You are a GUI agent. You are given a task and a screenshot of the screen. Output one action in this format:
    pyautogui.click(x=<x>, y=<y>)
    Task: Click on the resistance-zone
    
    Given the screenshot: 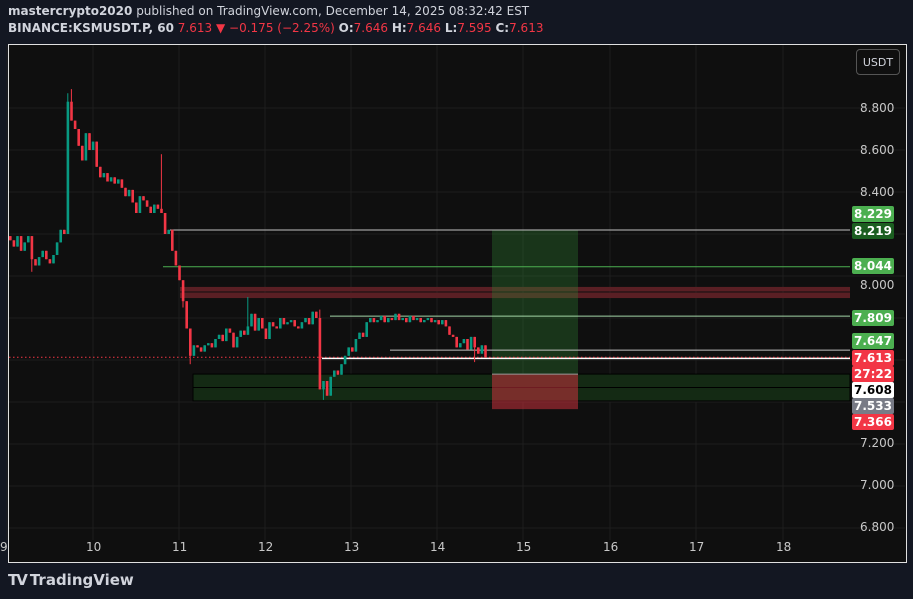 What is the action you would take?
    pyautogui.click(x=515, y=289)
    